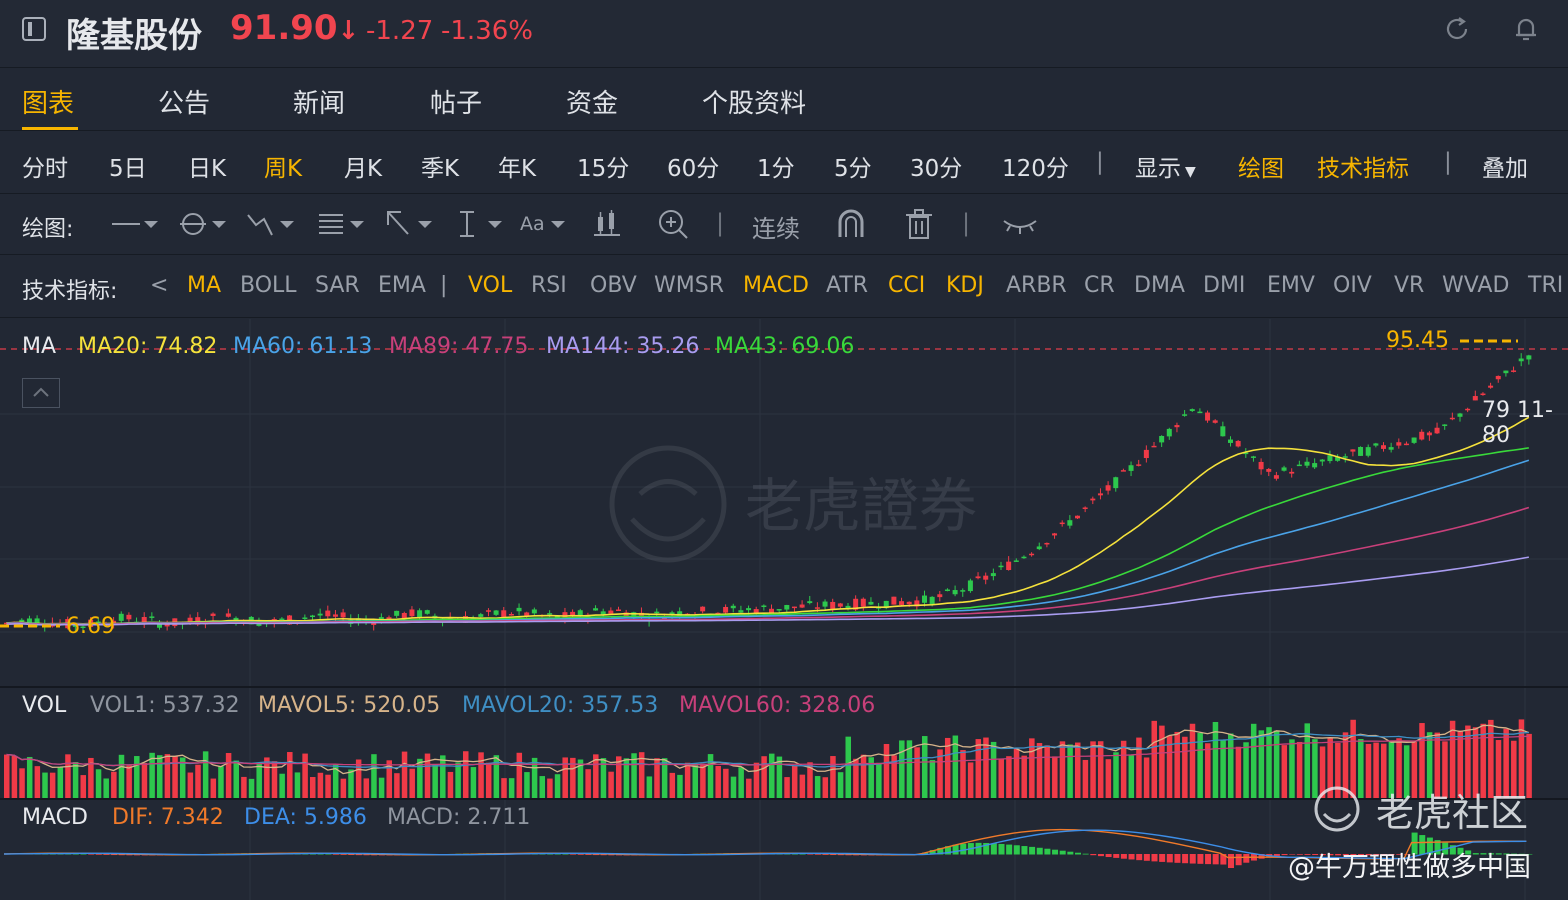 Image resolution: width=1568 pixels, height=900 pixels. Describe the element at coordinates (1036, 285) in the screenshot. I see `indicator-arbr: ARBR` at that location.